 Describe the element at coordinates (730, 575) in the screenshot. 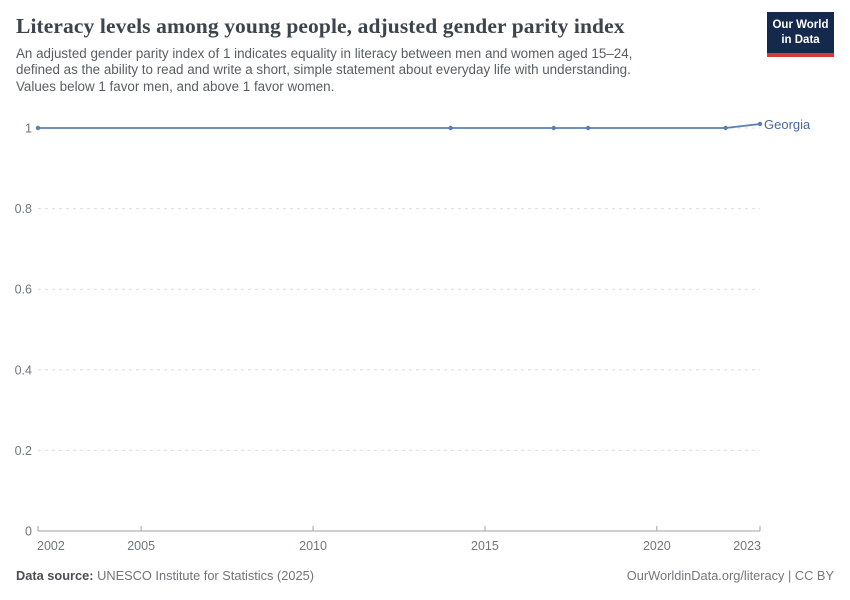

I see `credit-link: OurWorldinData.org/literacy | CC BY` at that location.